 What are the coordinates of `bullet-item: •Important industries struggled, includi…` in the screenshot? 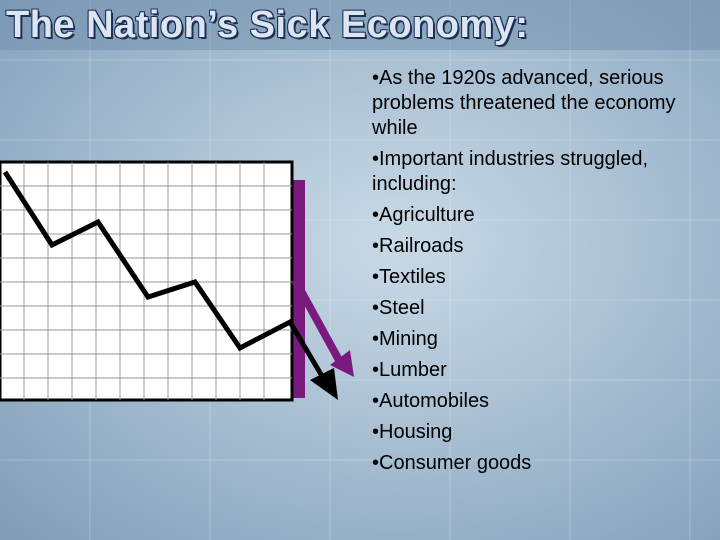 It's located at (510, 171).